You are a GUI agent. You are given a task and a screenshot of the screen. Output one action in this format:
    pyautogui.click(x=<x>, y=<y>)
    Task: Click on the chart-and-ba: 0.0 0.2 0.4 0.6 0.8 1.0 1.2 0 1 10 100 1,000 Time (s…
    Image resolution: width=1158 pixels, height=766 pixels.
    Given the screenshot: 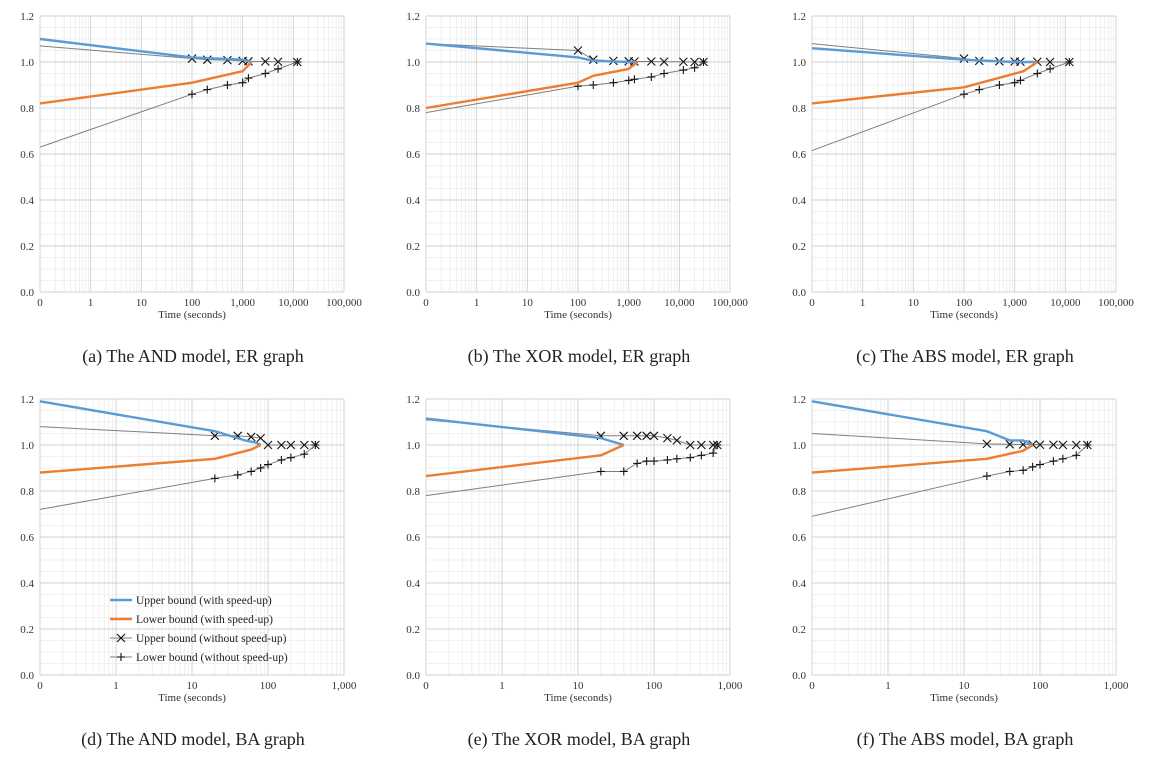 What is the action you would take?
    pyautogui.click(x=188, y=549)
    